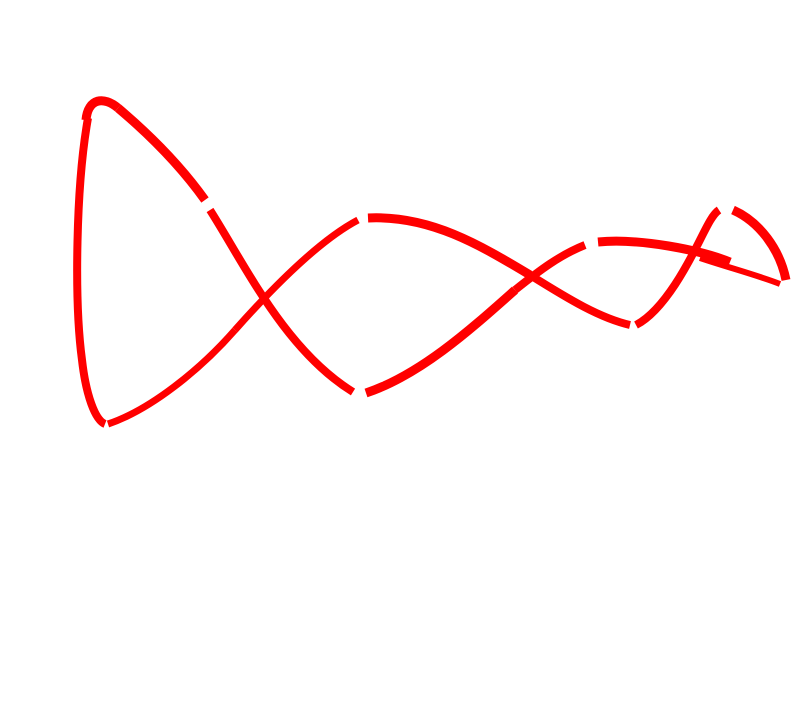 The width and height of the screenshot is (792, 702). Describe the element at coordinates (441, 342) in the screenshot. I see `curve-segment-middle-lower` at that location.